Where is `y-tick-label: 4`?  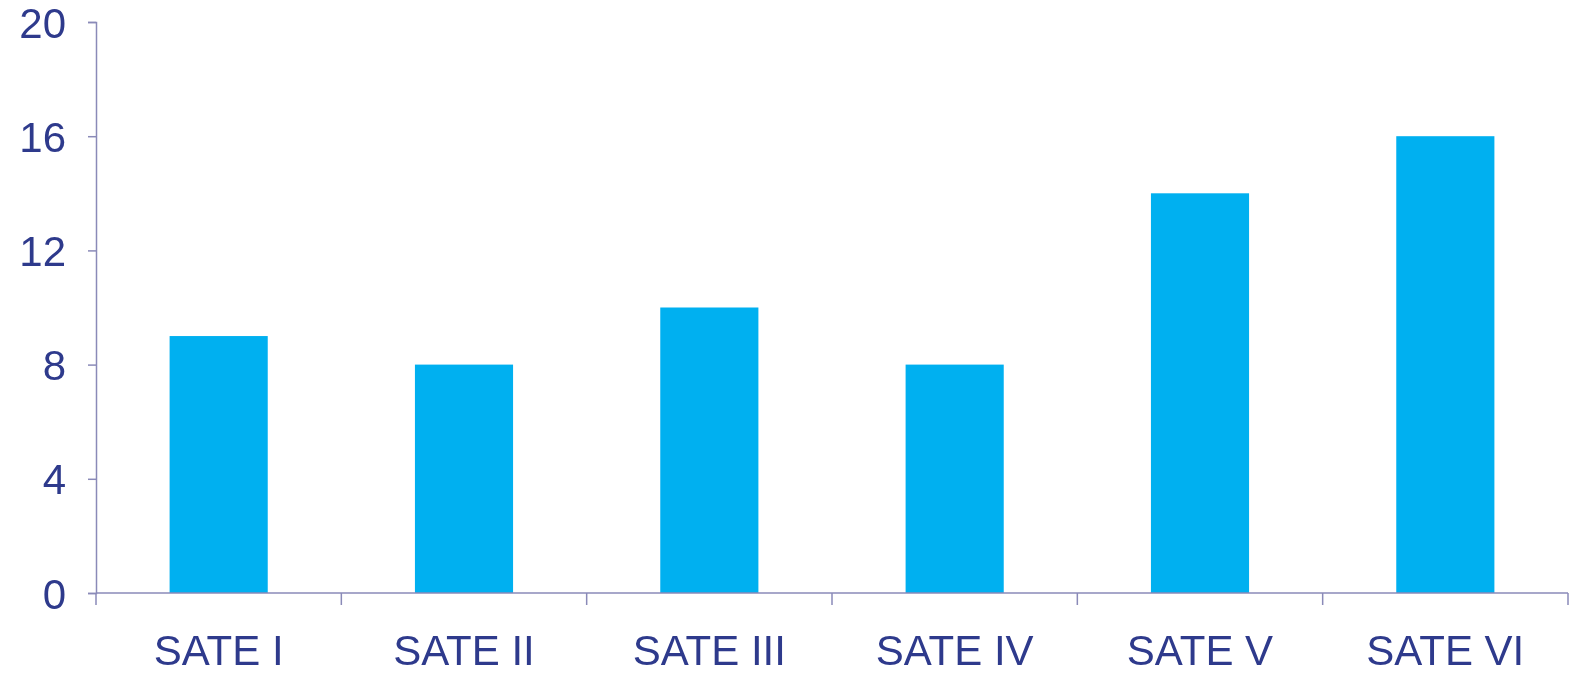
y-tick-label: 4 is located at coordinates (54, 480).